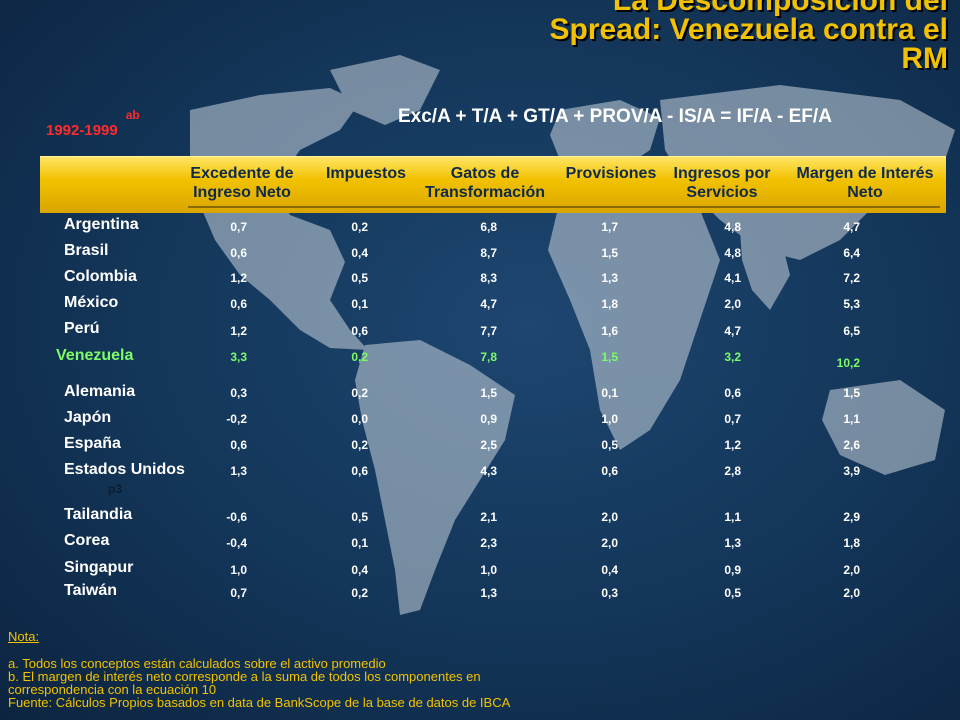 The image size is (960, 720). What do you see at coordinates (112, 689) in the screenshot?
I see `note-line: correspondencia con la ecuación 10` at bounding box center [112, 689].